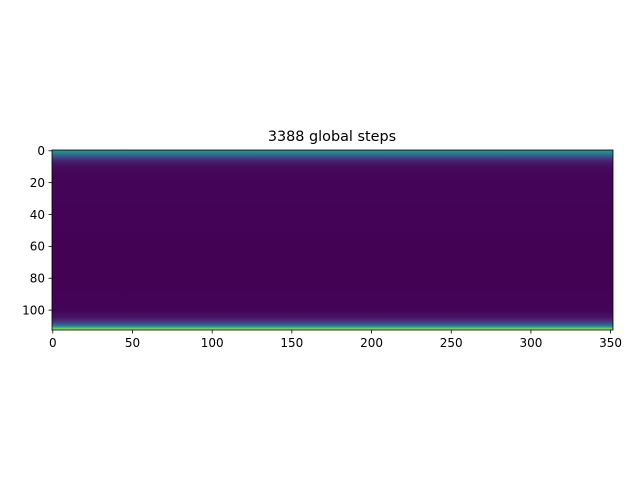 Image resolution: width=640 pixels, height=480 pixels. What do you see at coordinates (451, 343) in the screenshot?
I see `x-tick-label: 250` at bounding box center [451, 343].